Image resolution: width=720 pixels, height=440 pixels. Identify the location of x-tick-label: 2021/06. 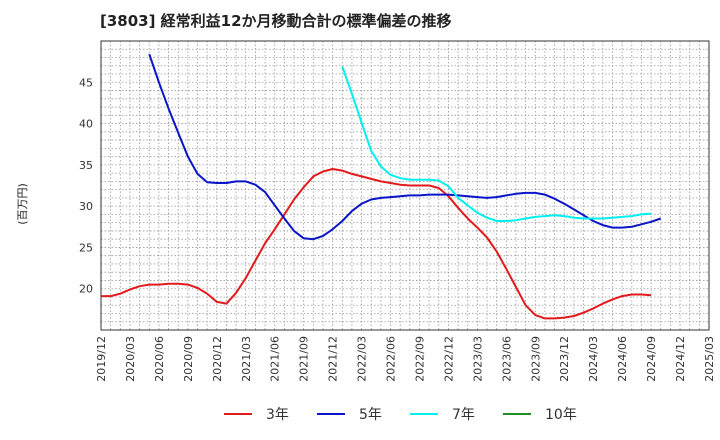
(275, 359).